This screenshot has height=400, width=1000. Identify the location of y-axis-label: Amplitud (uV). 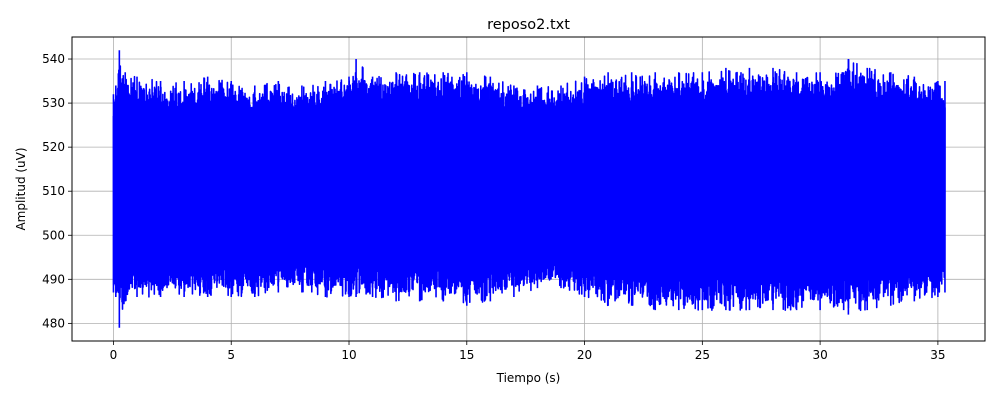
(21, 188).